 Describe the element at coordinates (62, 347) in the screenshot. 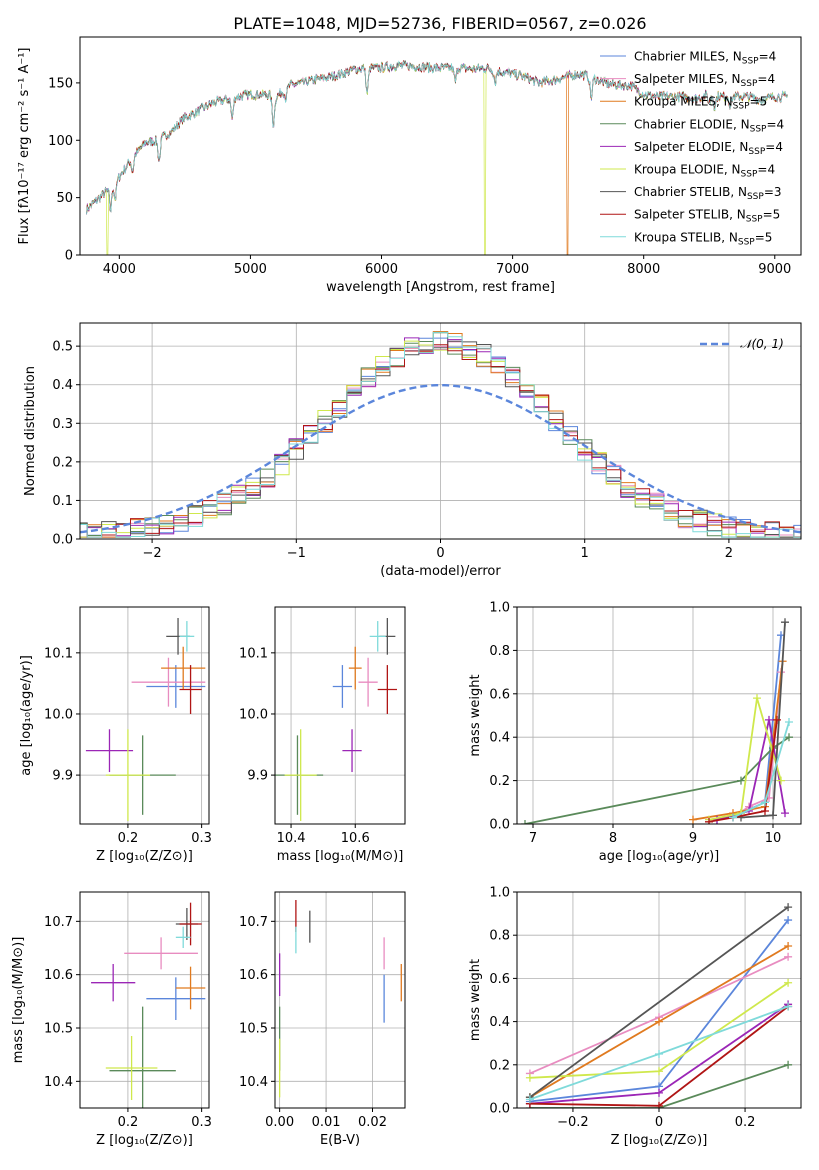

I see `y-tick-label: 0.5` at that location.